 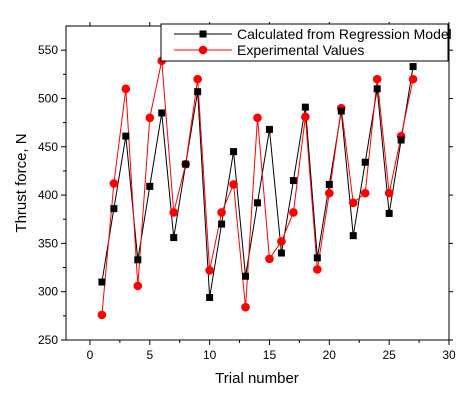 I want to click on y-tick-label: 550, so click(x=48, y=50).